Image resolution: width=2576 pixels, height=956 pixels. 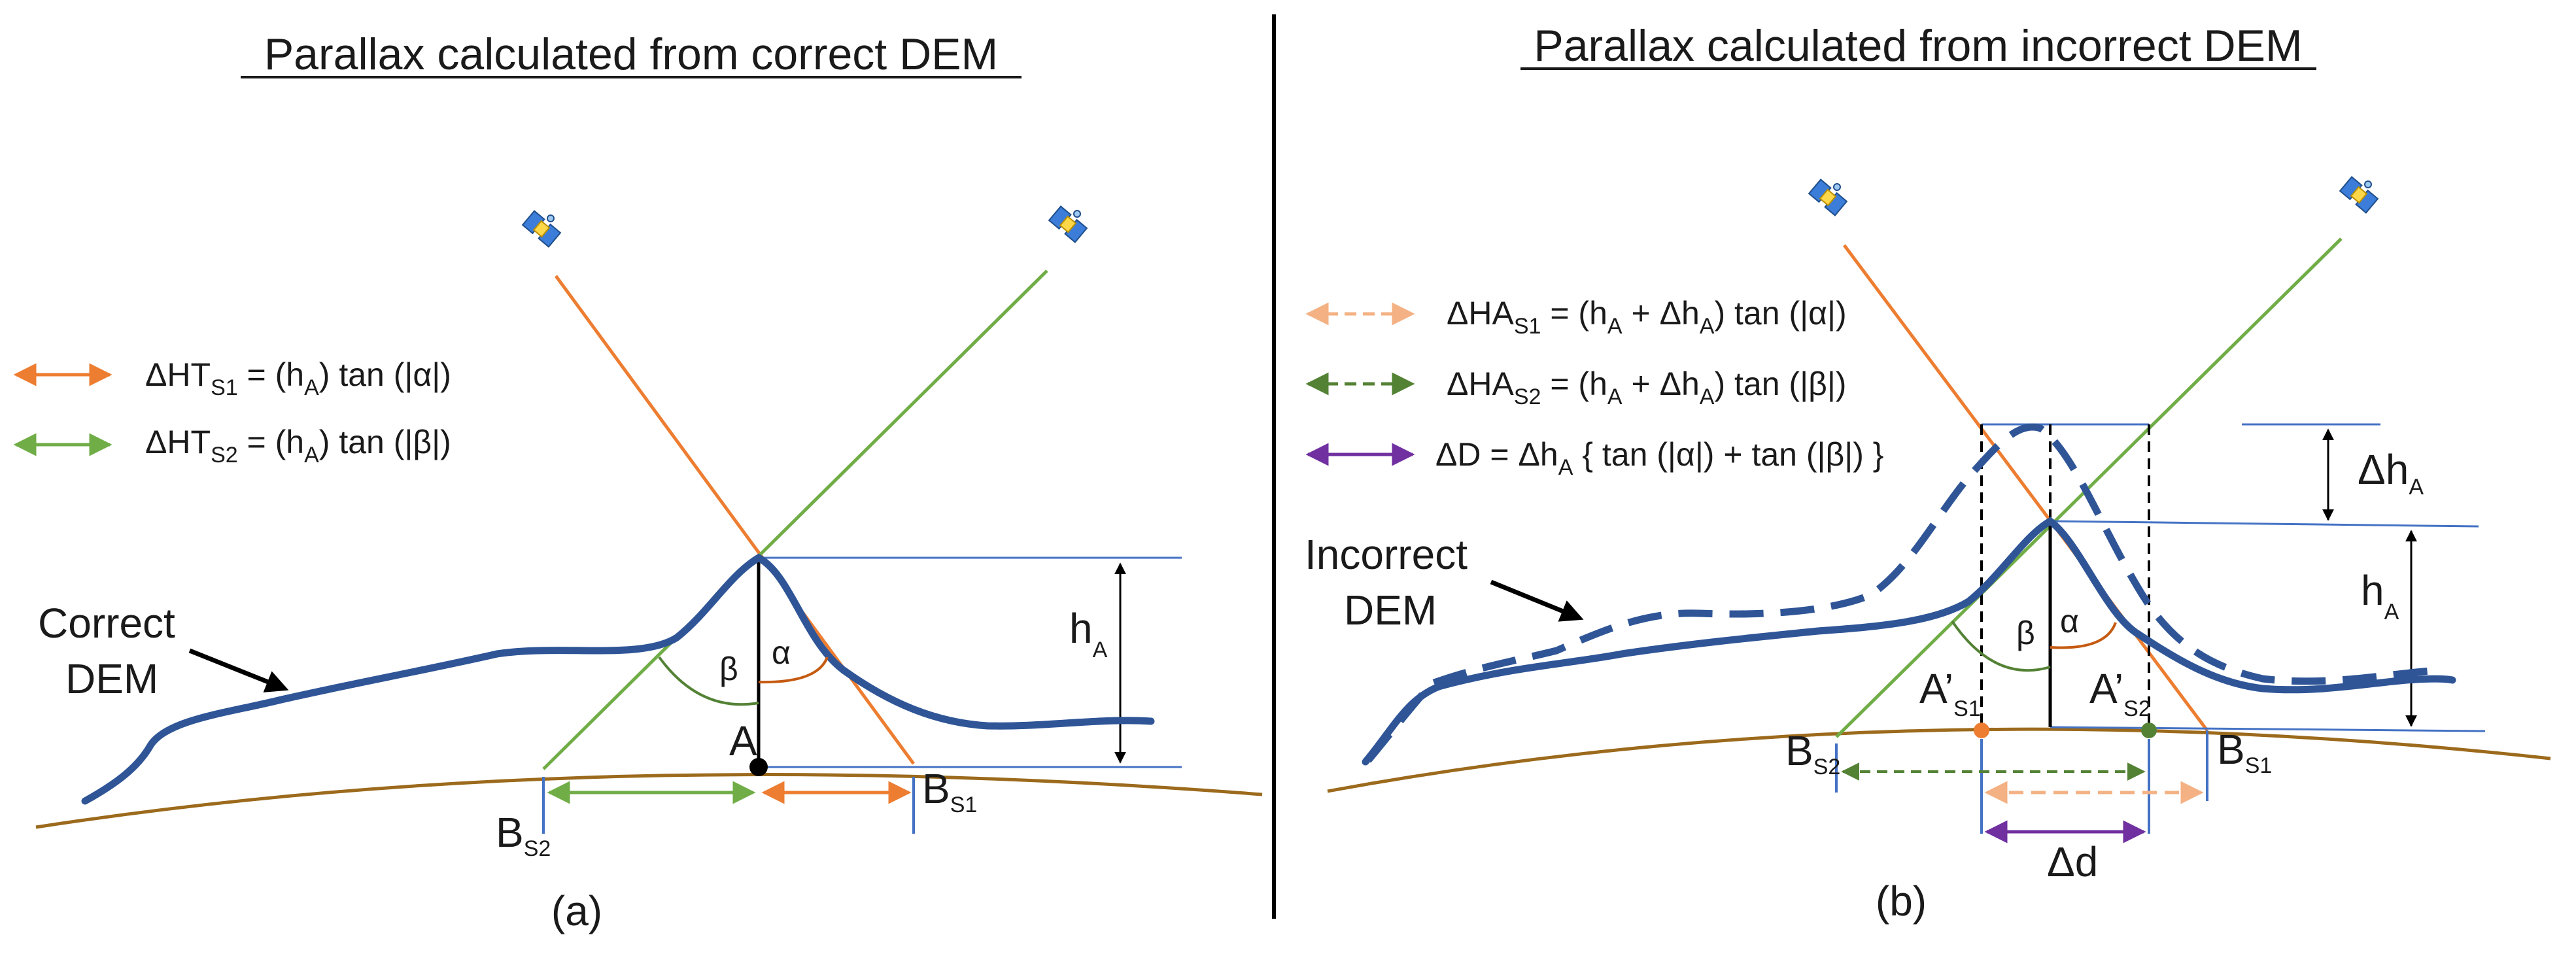 I want to click on a-prime-s2-label: A’S2, so click(x=2120, y=693).